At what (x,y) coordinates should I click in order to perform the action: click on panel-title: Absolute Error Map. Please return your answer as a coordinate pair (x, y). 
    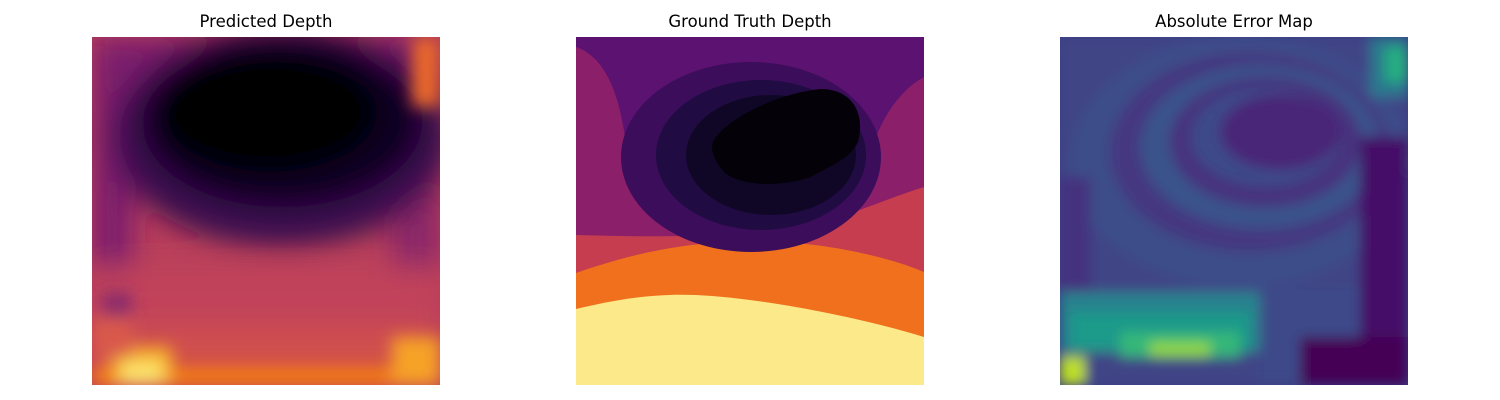
    Looking at the image, I should click on (1234, 21).